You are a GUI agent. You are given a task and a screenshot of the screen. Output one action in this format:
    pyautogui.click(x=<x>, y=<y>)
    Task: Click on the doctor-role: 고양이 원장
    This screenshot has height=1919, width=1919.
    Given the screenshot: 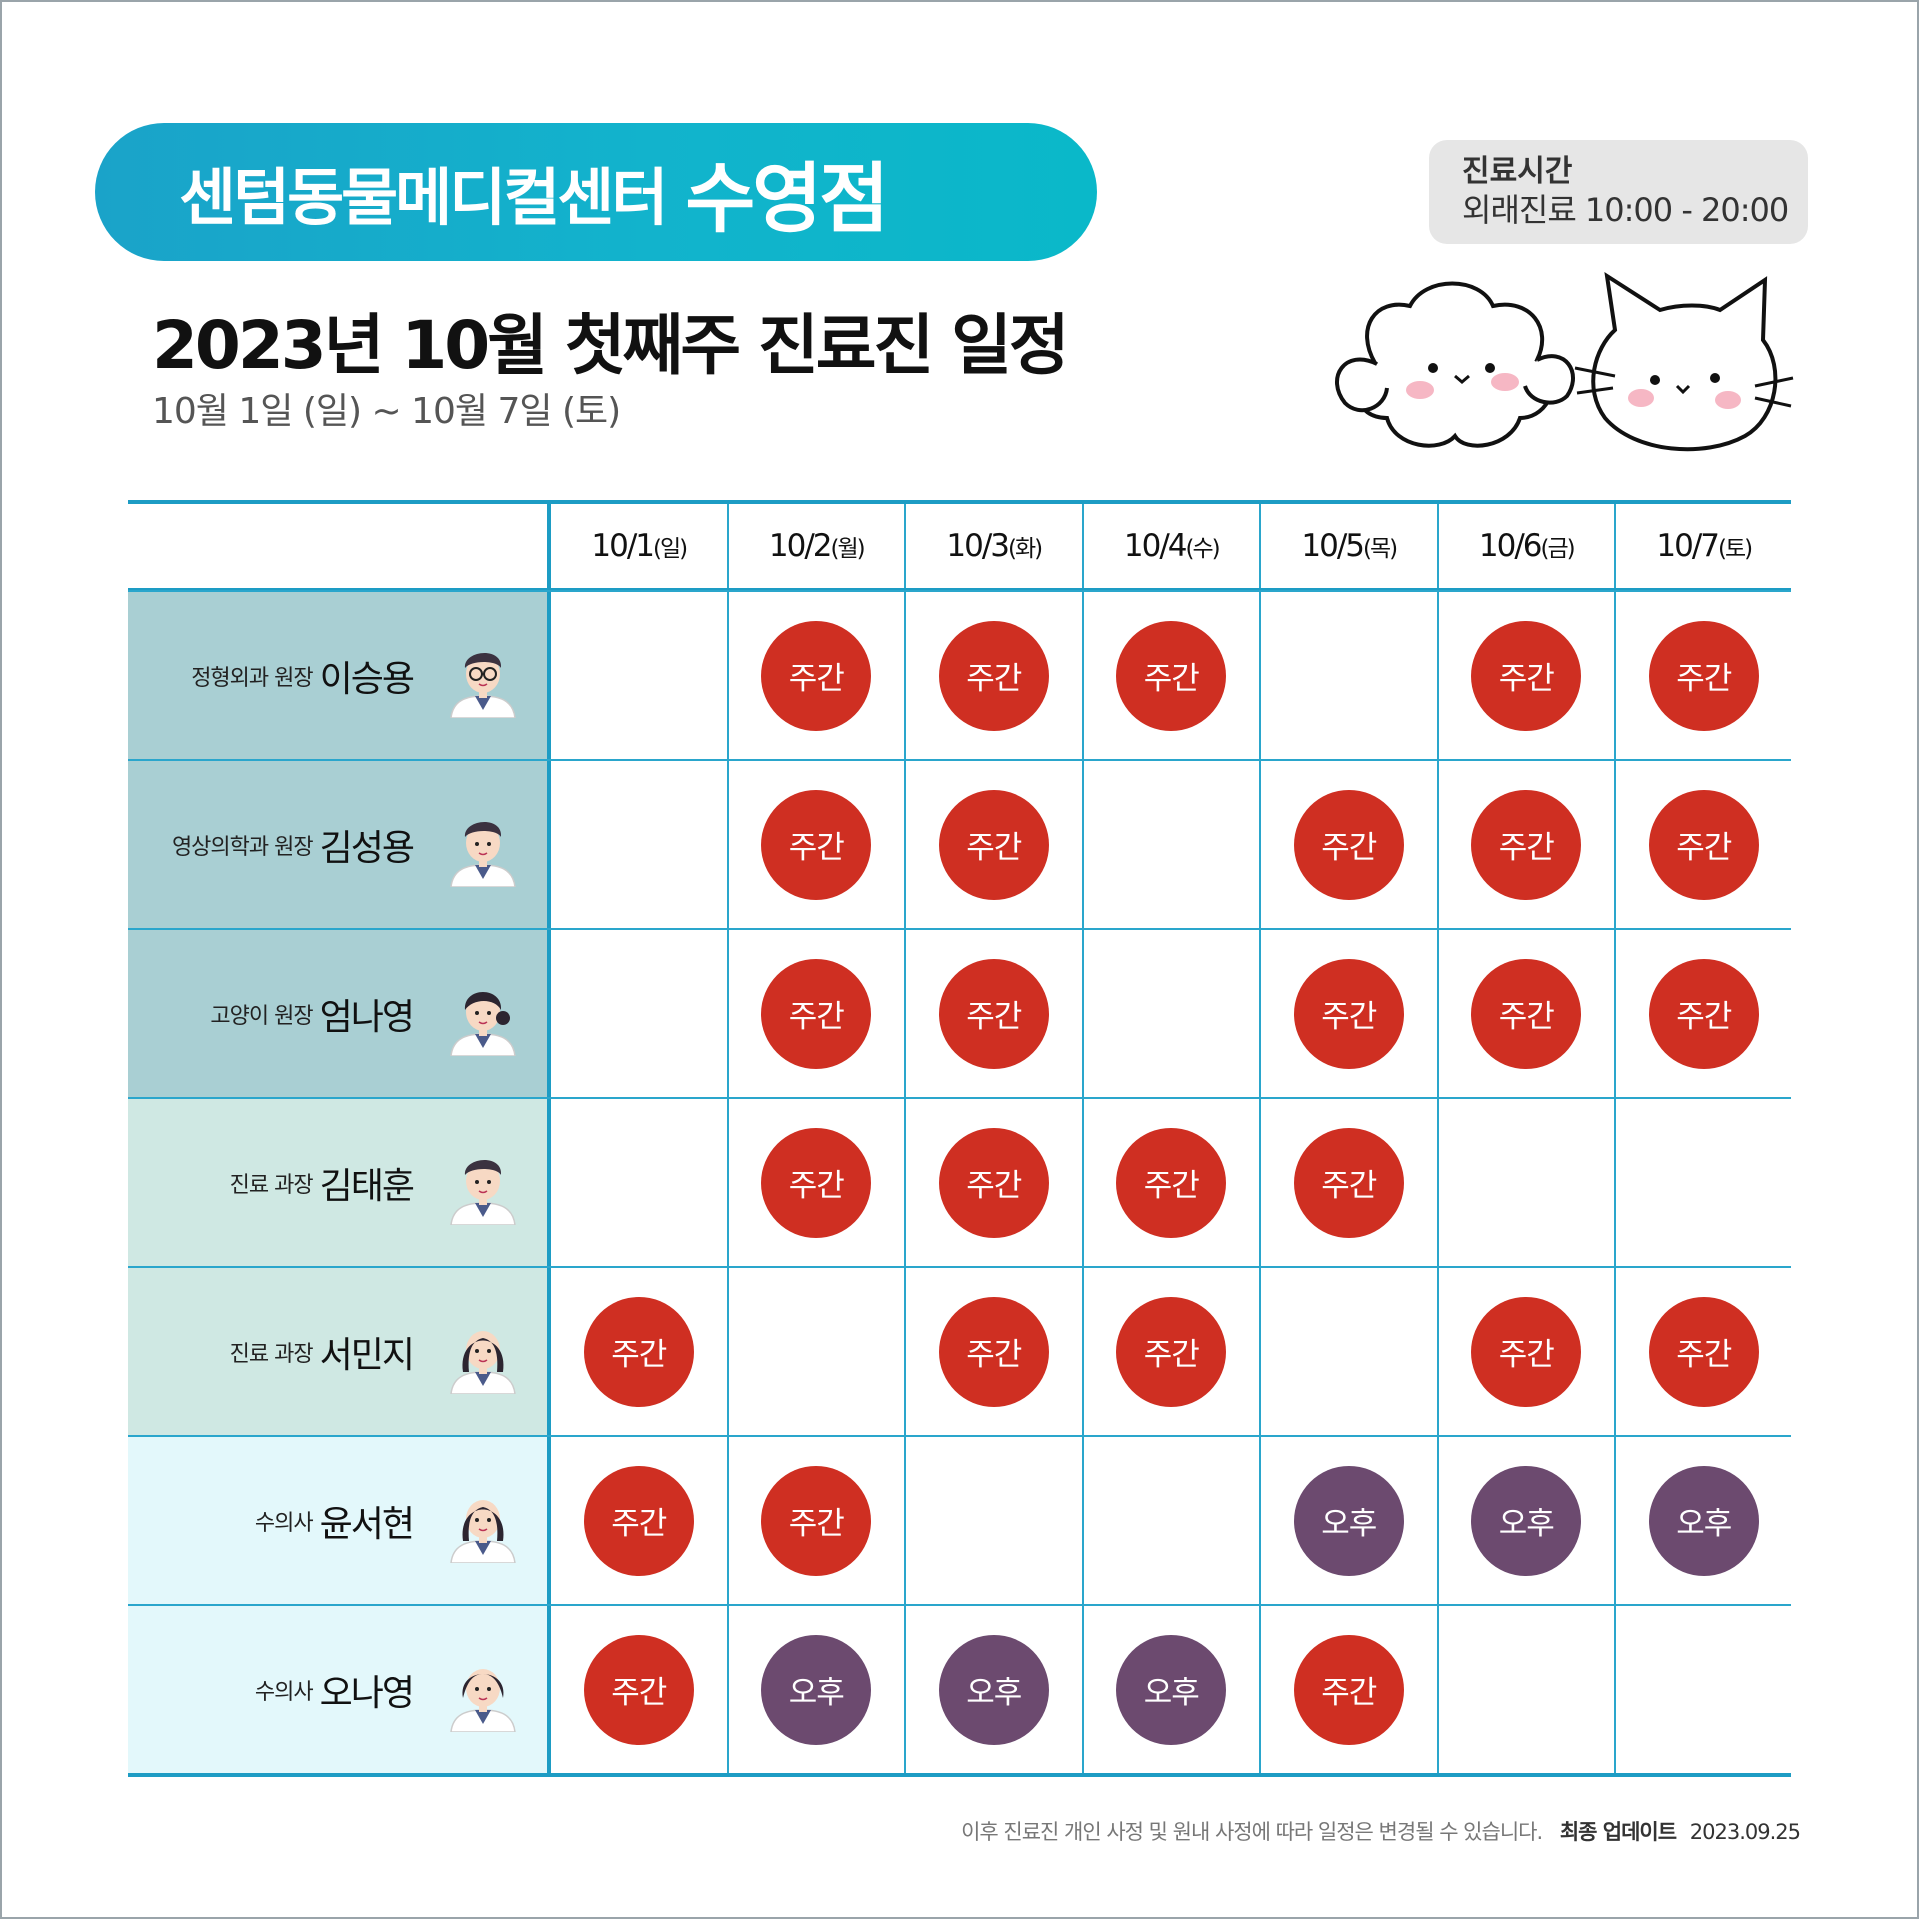 What is the action you would take?
    pyautogui.click(x=261, y=1016)
    